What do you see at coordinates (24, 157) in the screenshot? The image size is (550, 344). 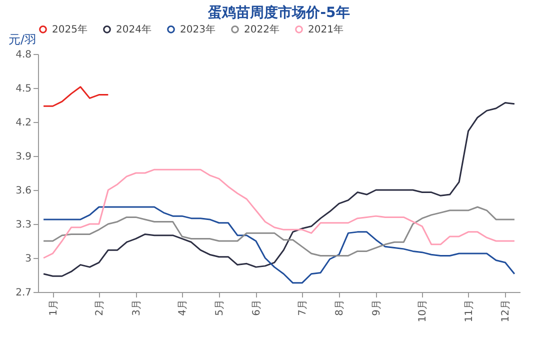 I see `y-tick-label: 3.9` at bounding box center [24, 157].